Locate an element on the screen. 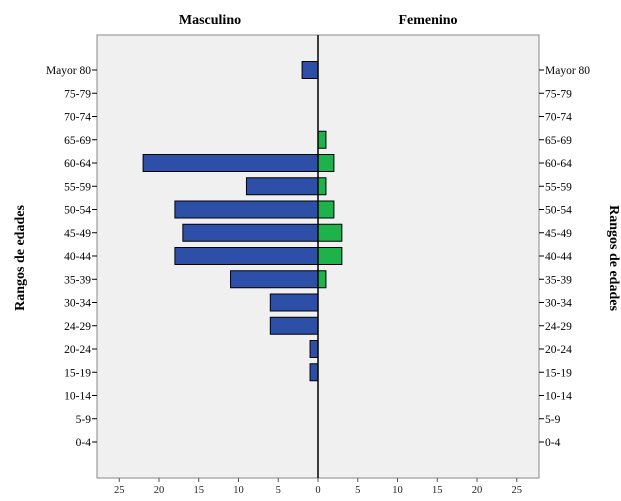 Image resolution: width=621 pixels, height=501 pixels. y-tick-label-right: 15-19 is located at coordinates (558, 373).